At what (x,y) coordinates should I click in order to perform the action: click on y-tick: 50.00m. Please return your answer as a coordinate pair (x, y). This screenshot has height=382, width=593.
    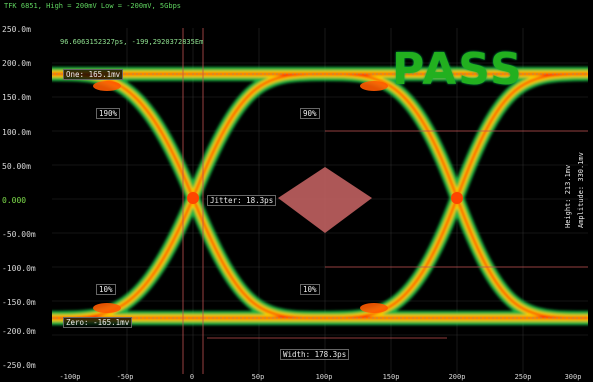
    Looking at the image, I should click on (16, 166).